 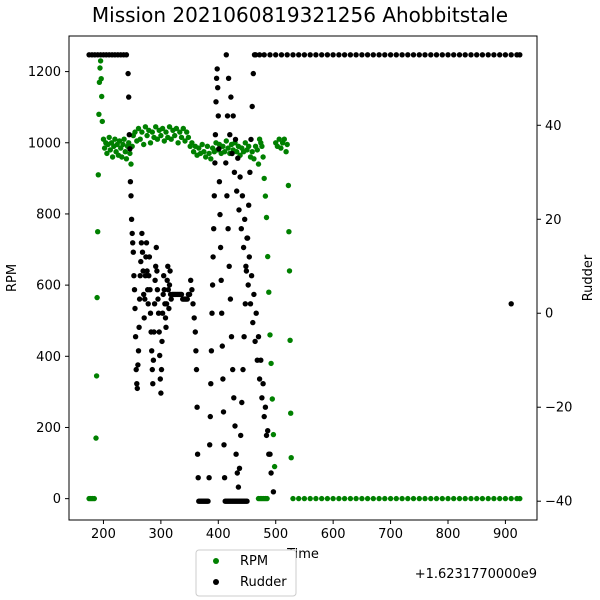 What do you see at coordinates (553, 126) in the screenshot?
I see `y-tick-label-right: 40` at bounding box center [553, 126].